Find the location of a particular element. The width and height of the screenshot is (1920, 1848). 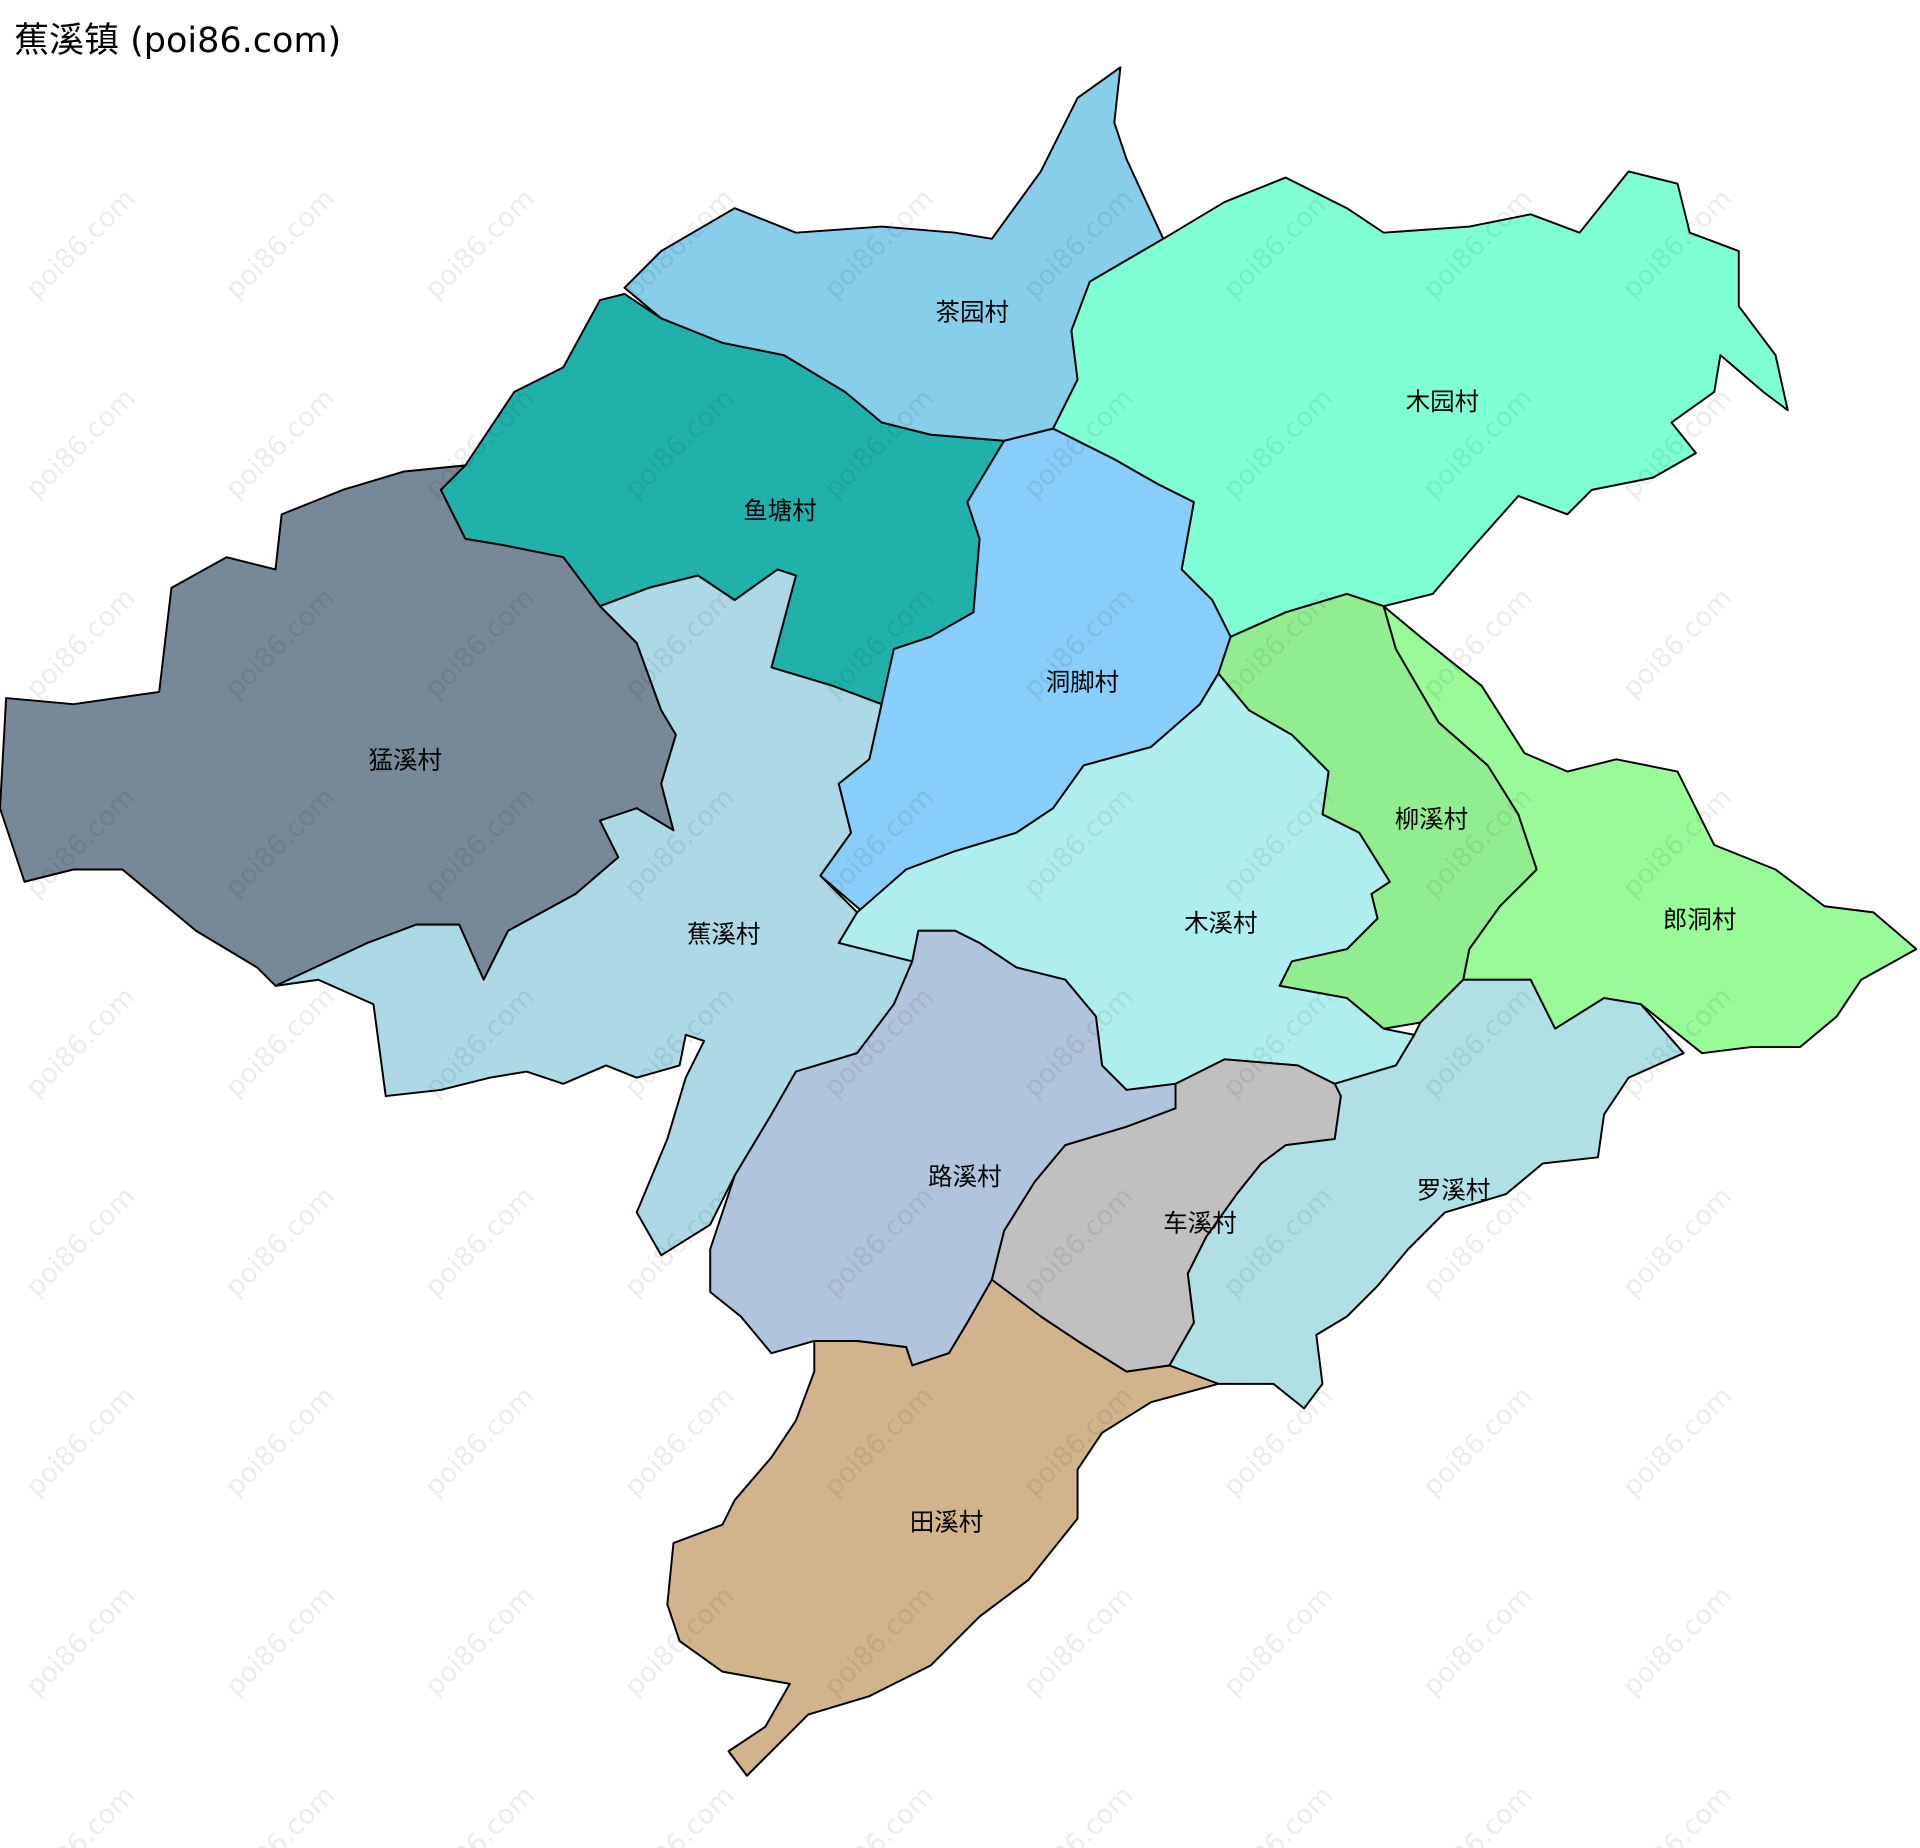

region-label: 猛溪村 is located at coordinates (405, 760).